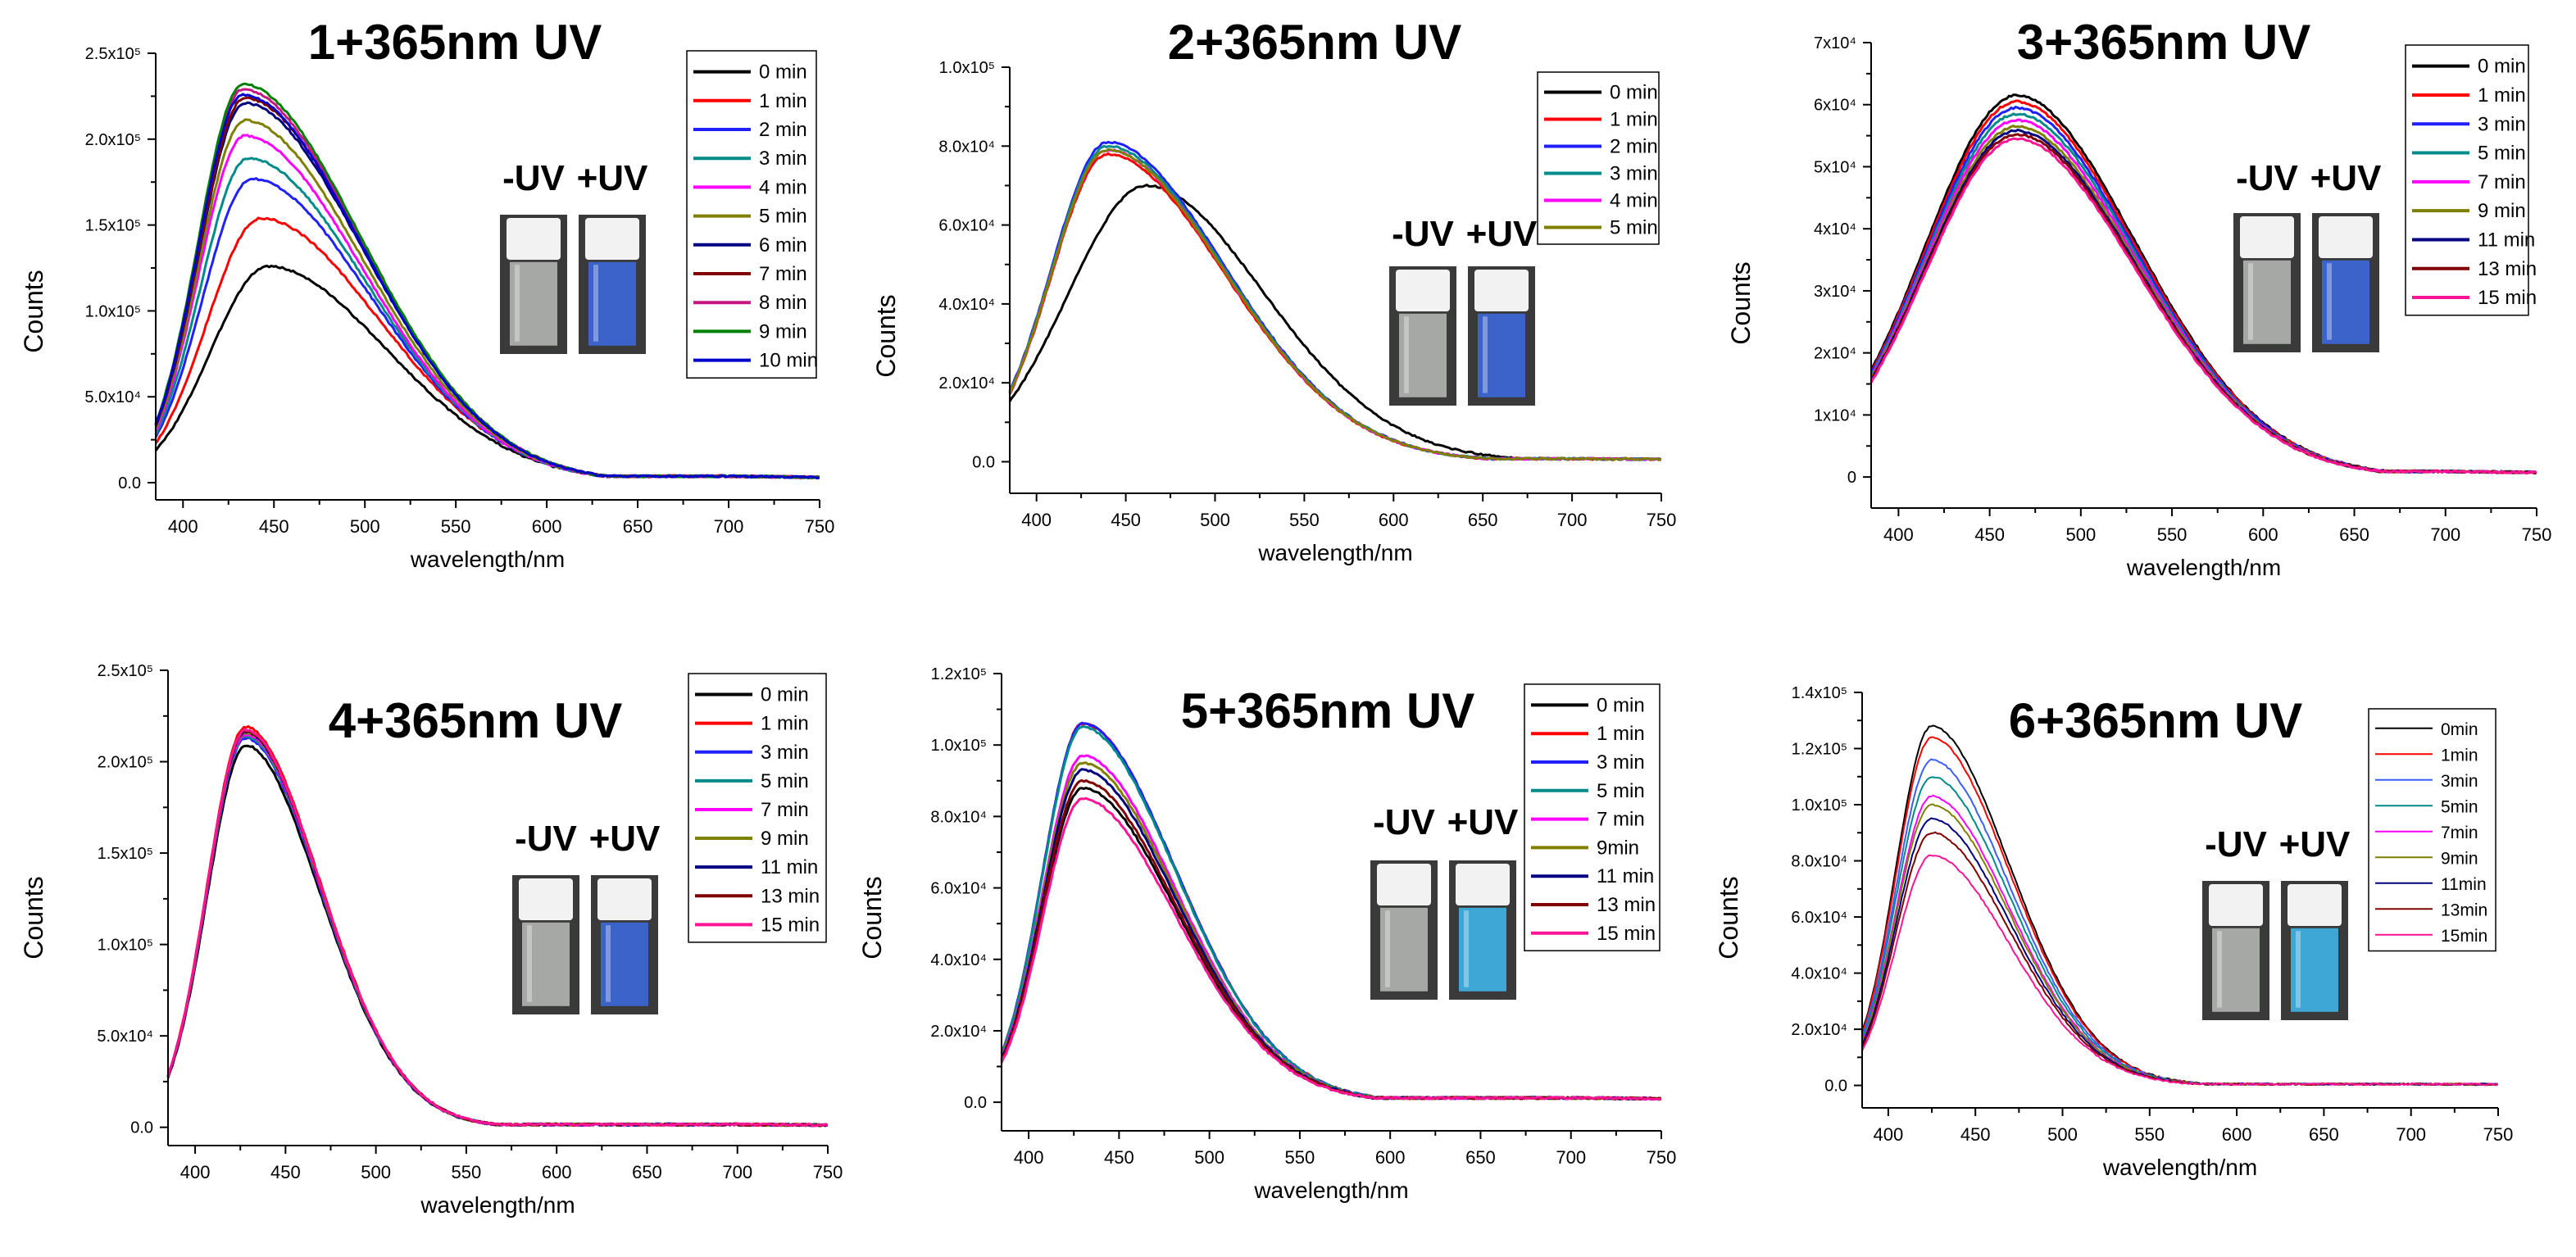  Describe the element at coordinates (1819, 693) in the screenshot. I see `y-tick-label: 1.4x10⁵` at that location.